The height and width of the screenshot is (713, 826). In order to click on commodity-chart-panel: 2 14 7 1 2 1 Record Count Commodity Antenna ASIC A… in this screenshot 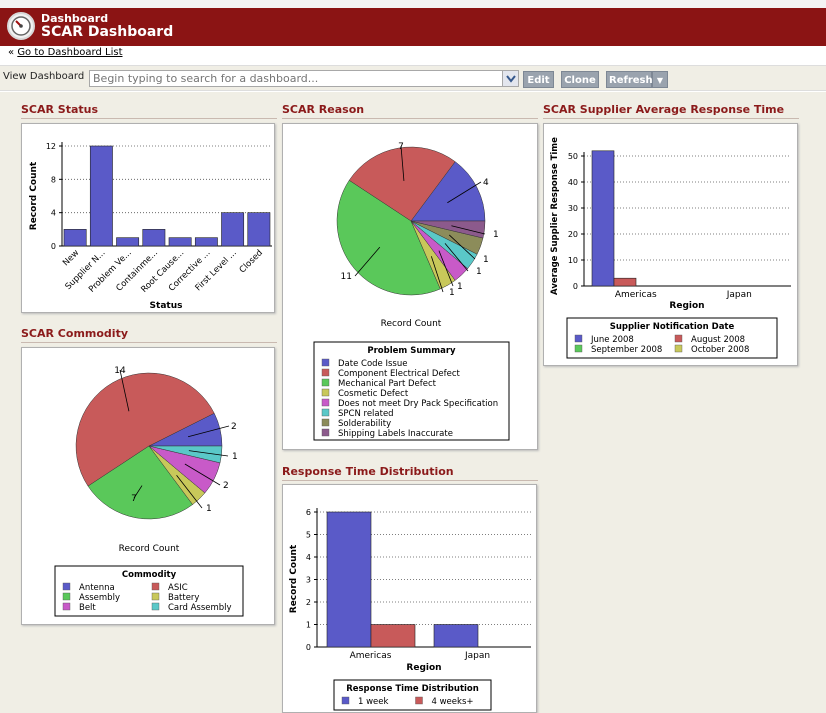, I will do `click(148, 486)`.